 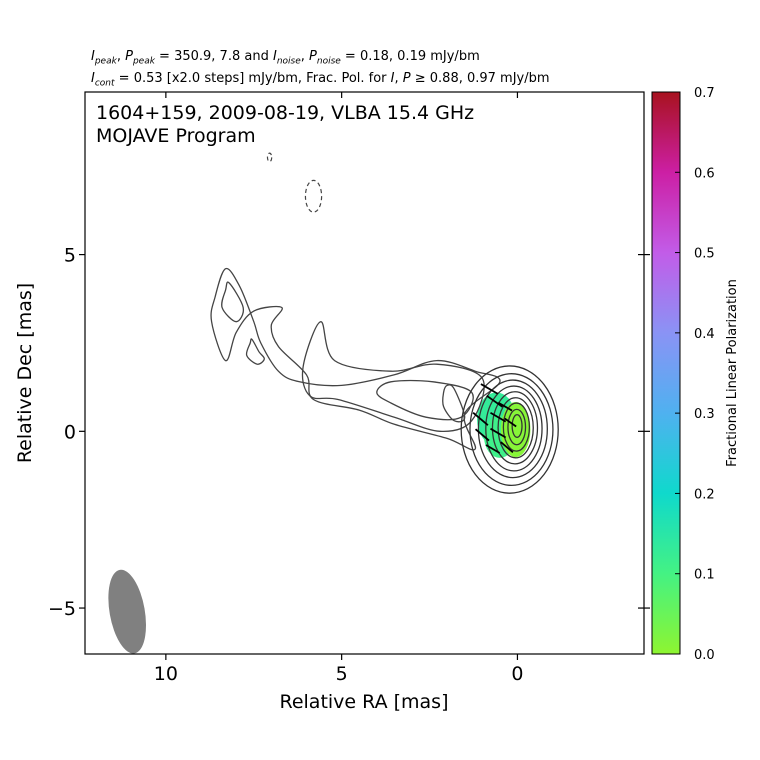 I want to click on header-line-1-part-6: I, so click(x=274, y=56).